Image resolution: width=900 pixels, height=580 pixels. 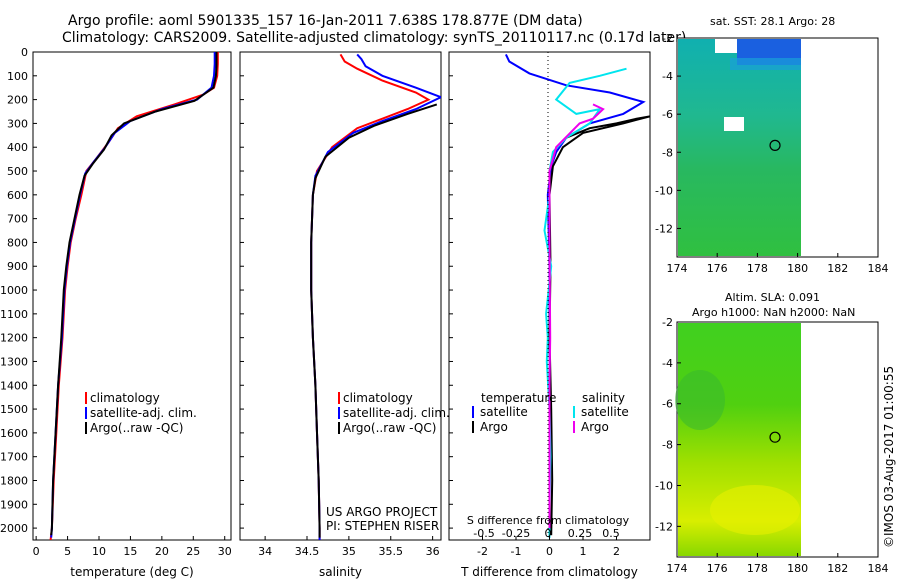 I want to click on sst-map-field, so click(x=739, y=147).